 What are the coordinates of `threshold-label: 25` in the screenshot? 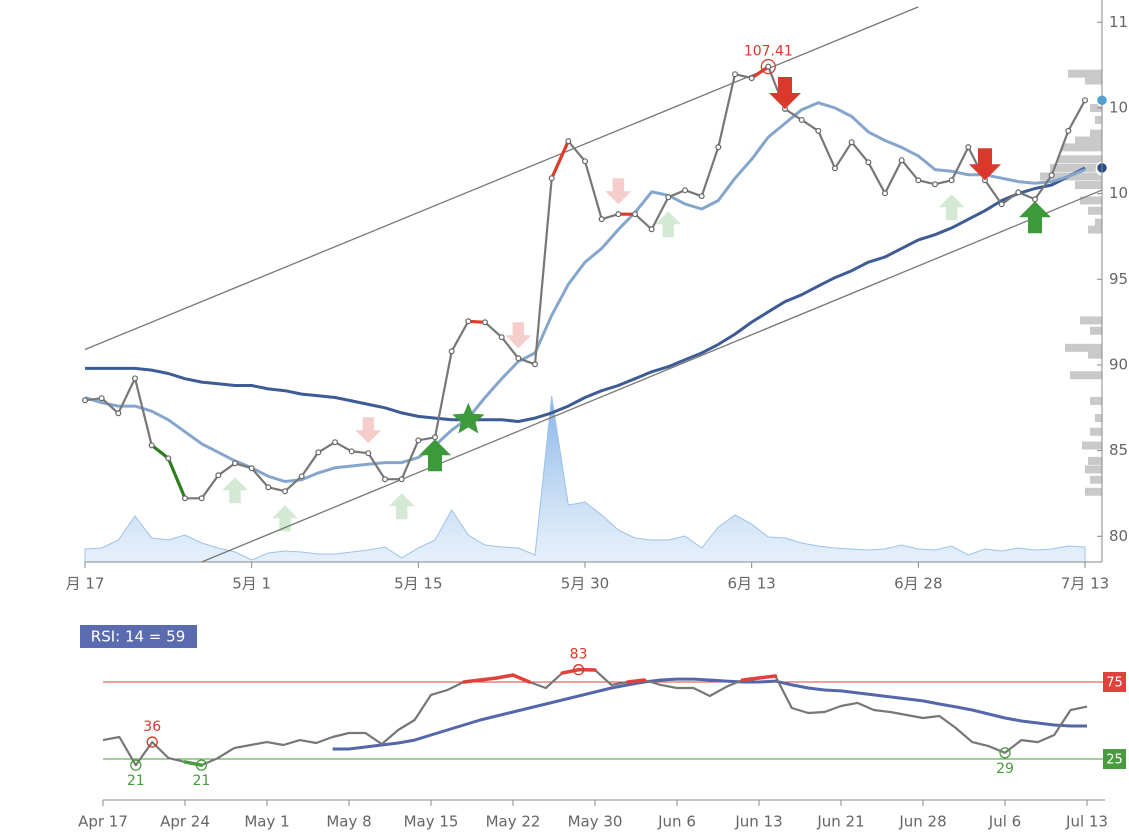 It's located at (1114, 760).